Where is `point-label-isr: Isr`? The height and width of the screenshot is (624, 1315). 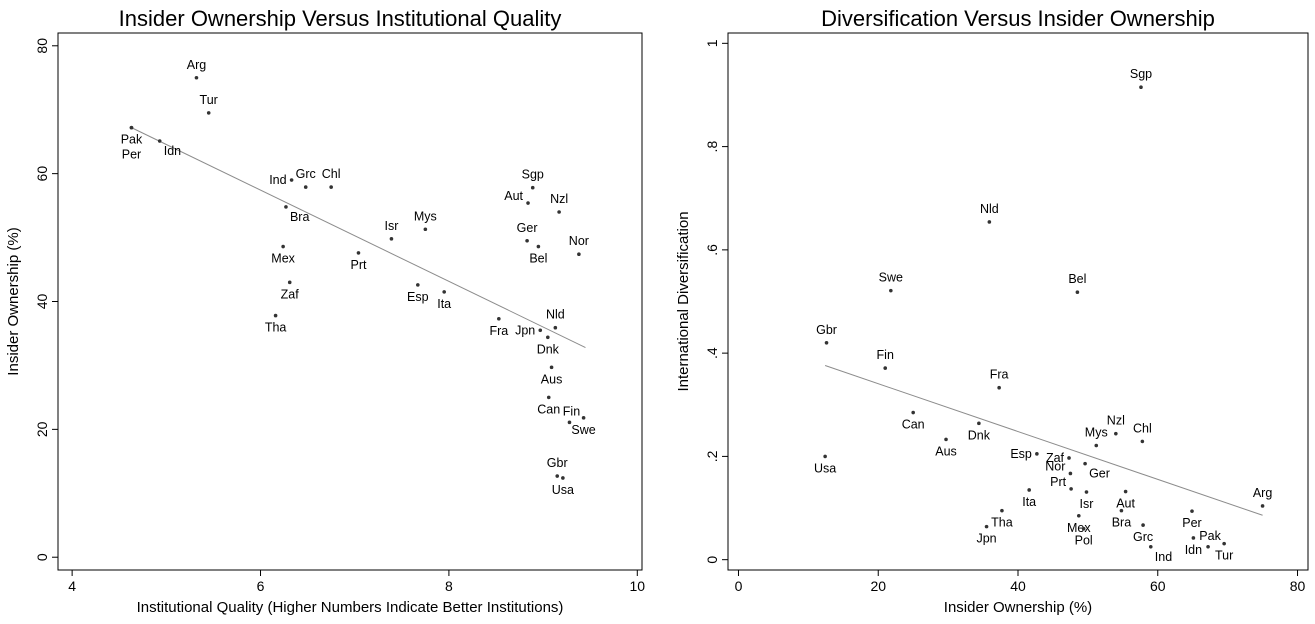 point-label-isr: Isr is located at coordinates (1087, 504).